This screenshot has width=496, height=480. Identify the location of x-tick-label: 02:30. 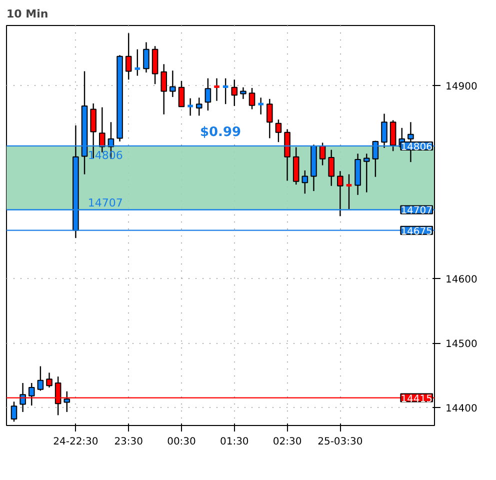
(287, 442).